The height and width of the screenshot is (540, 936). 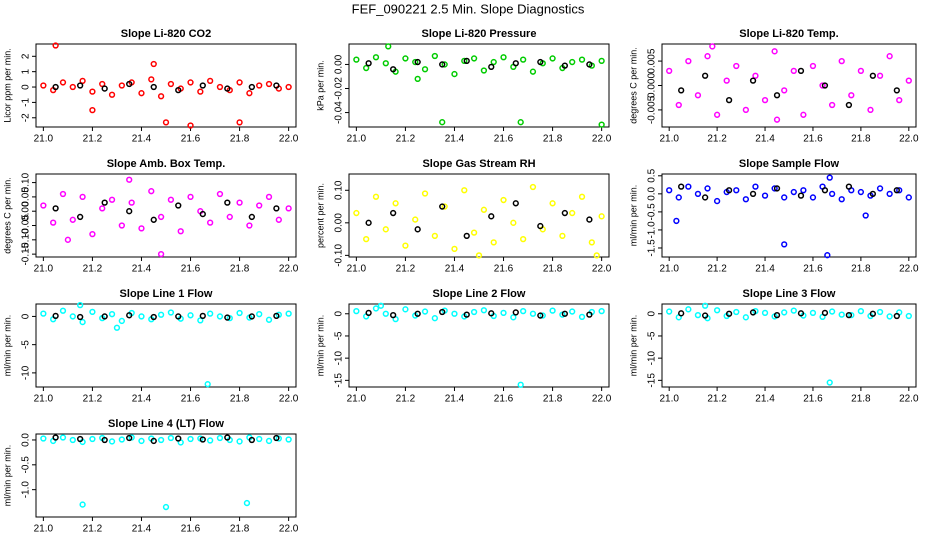 I want to click on y-axis-label: Licor ppm per min., so click(x=7, y=85).